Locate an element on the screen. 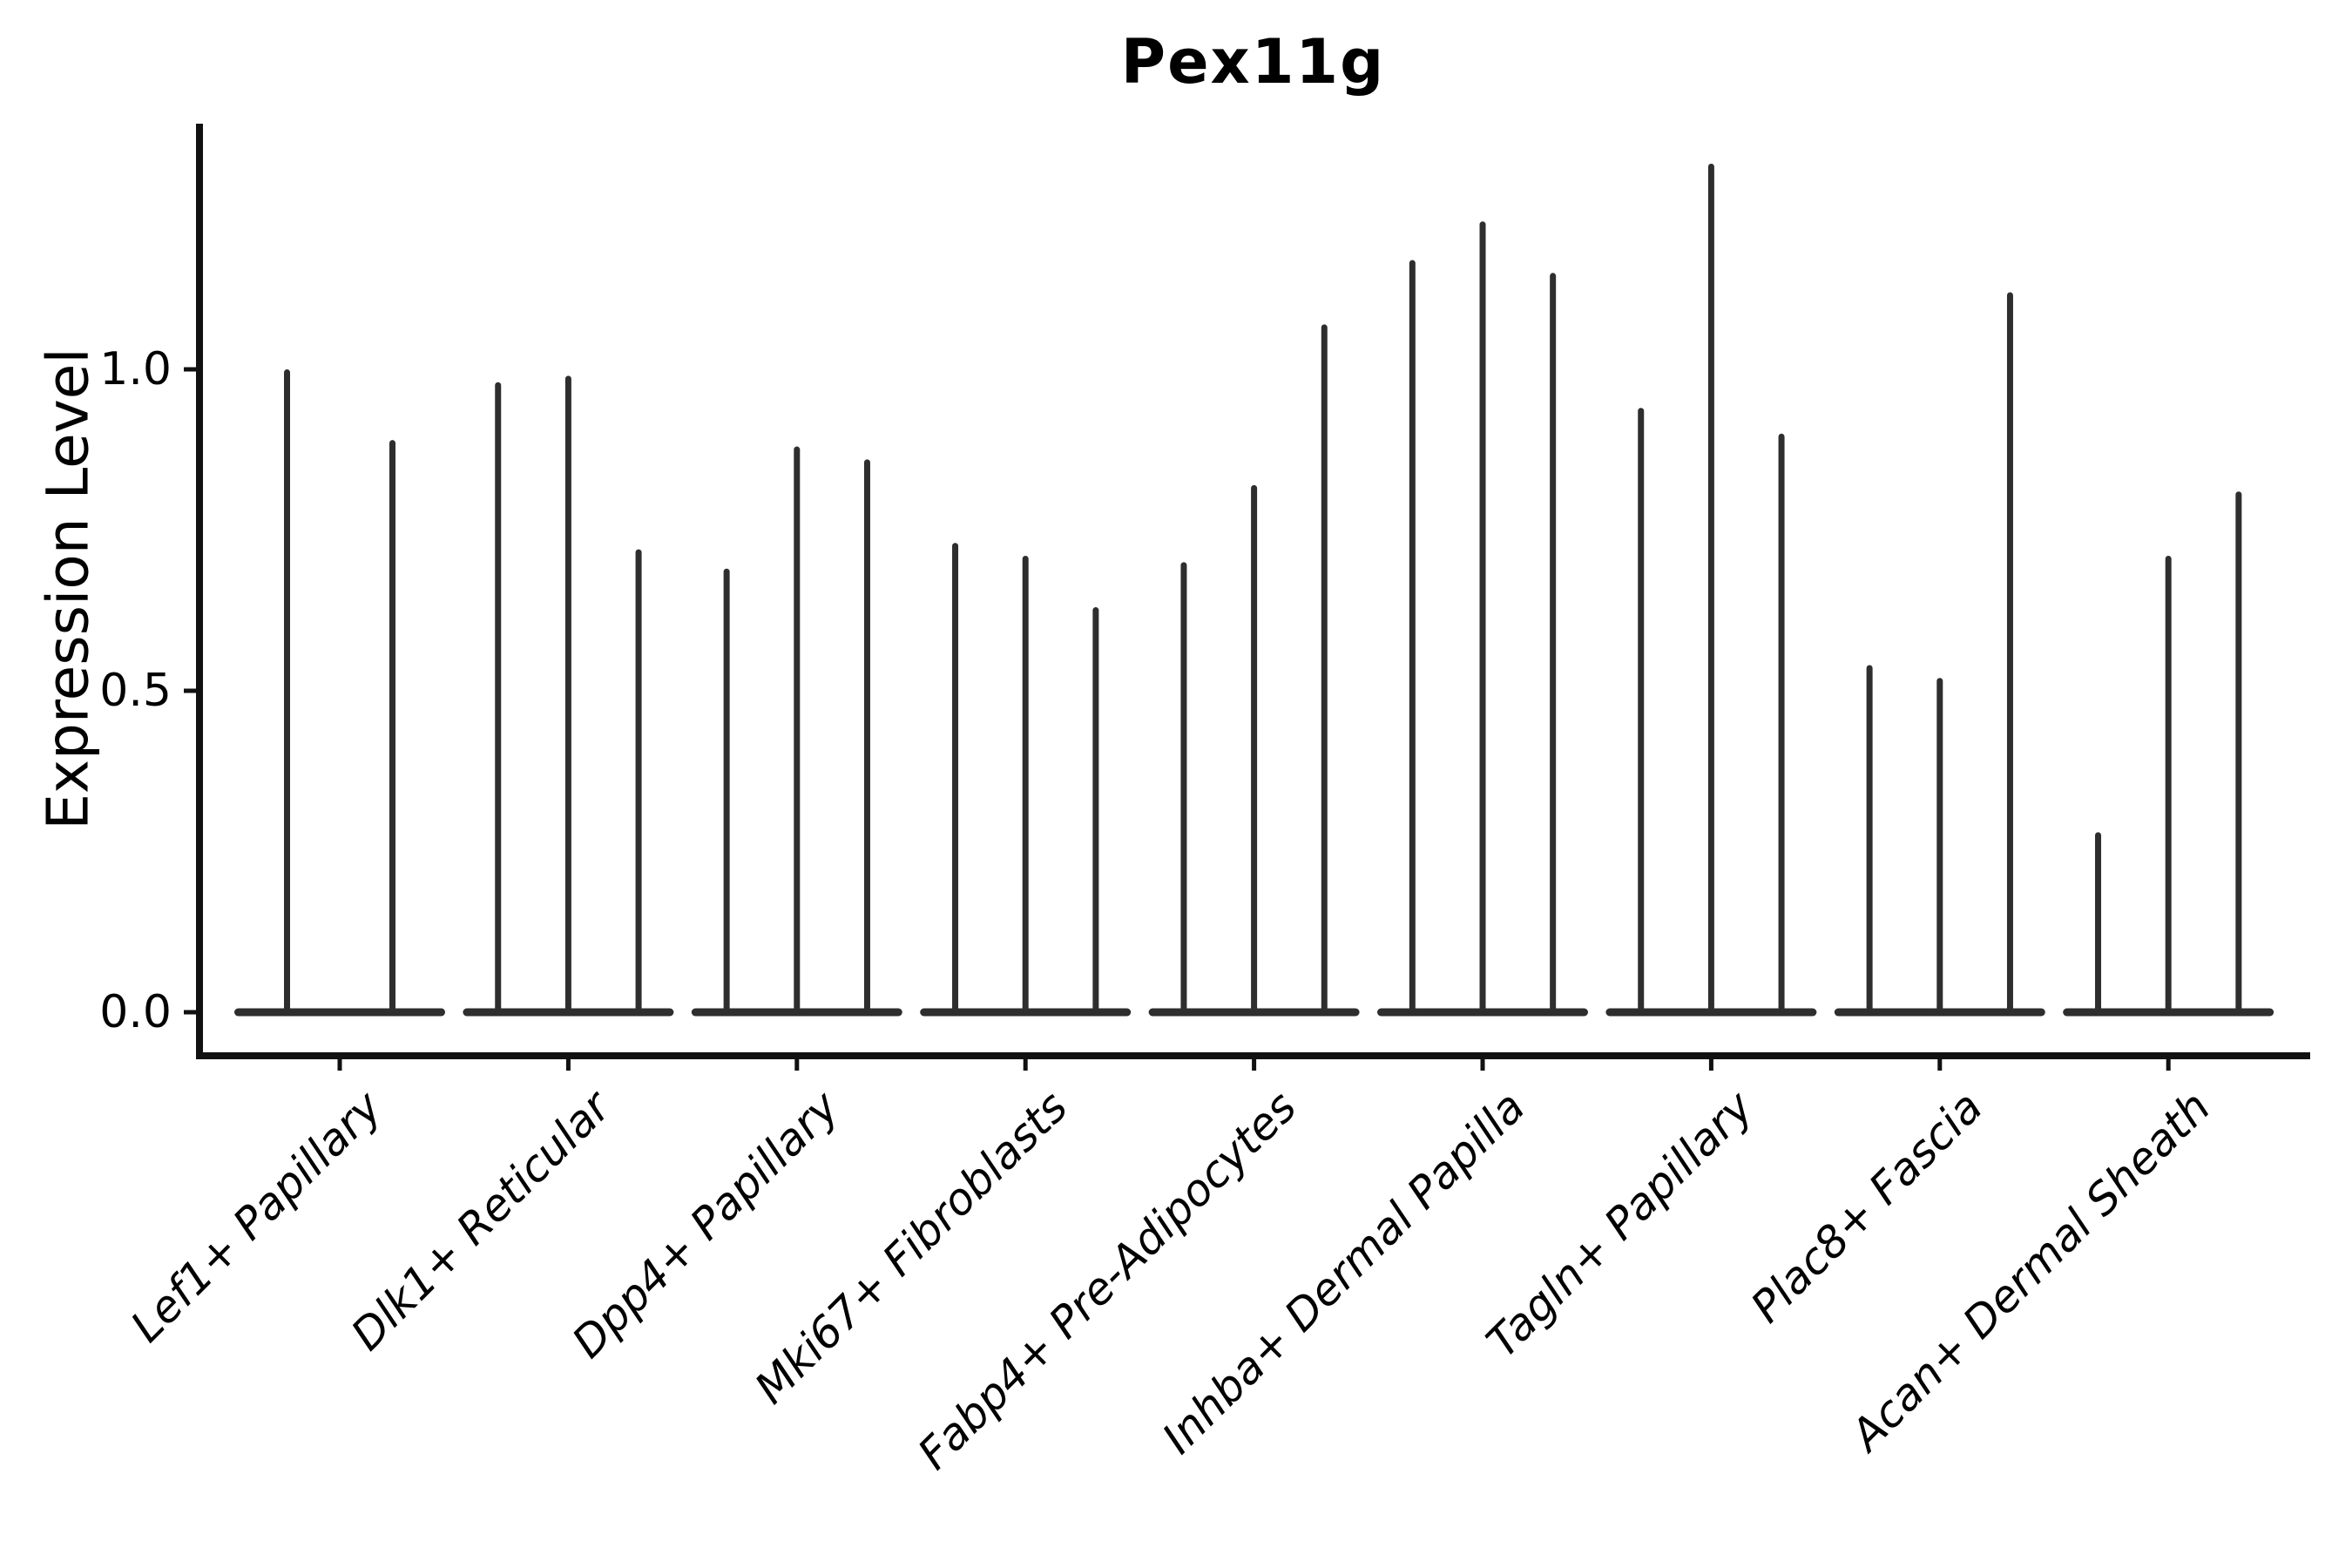 The height and width of the screenshot is (1568, 2352). y-tick-label: 1.0 is located at coordinates (135, 369).